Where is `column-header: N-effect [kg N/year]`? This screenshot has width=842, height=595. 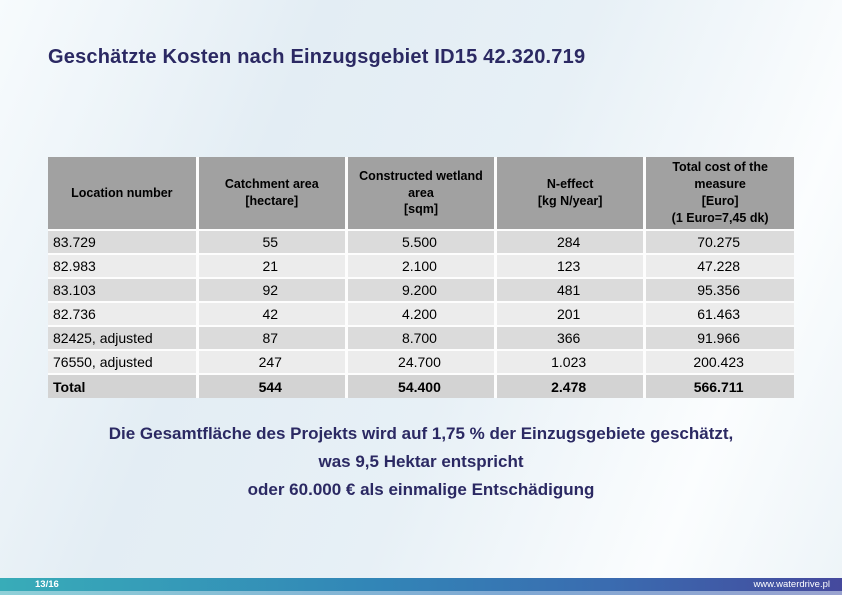
column-header: N-effect [kg N/year] is located at coordinates (571, 194).